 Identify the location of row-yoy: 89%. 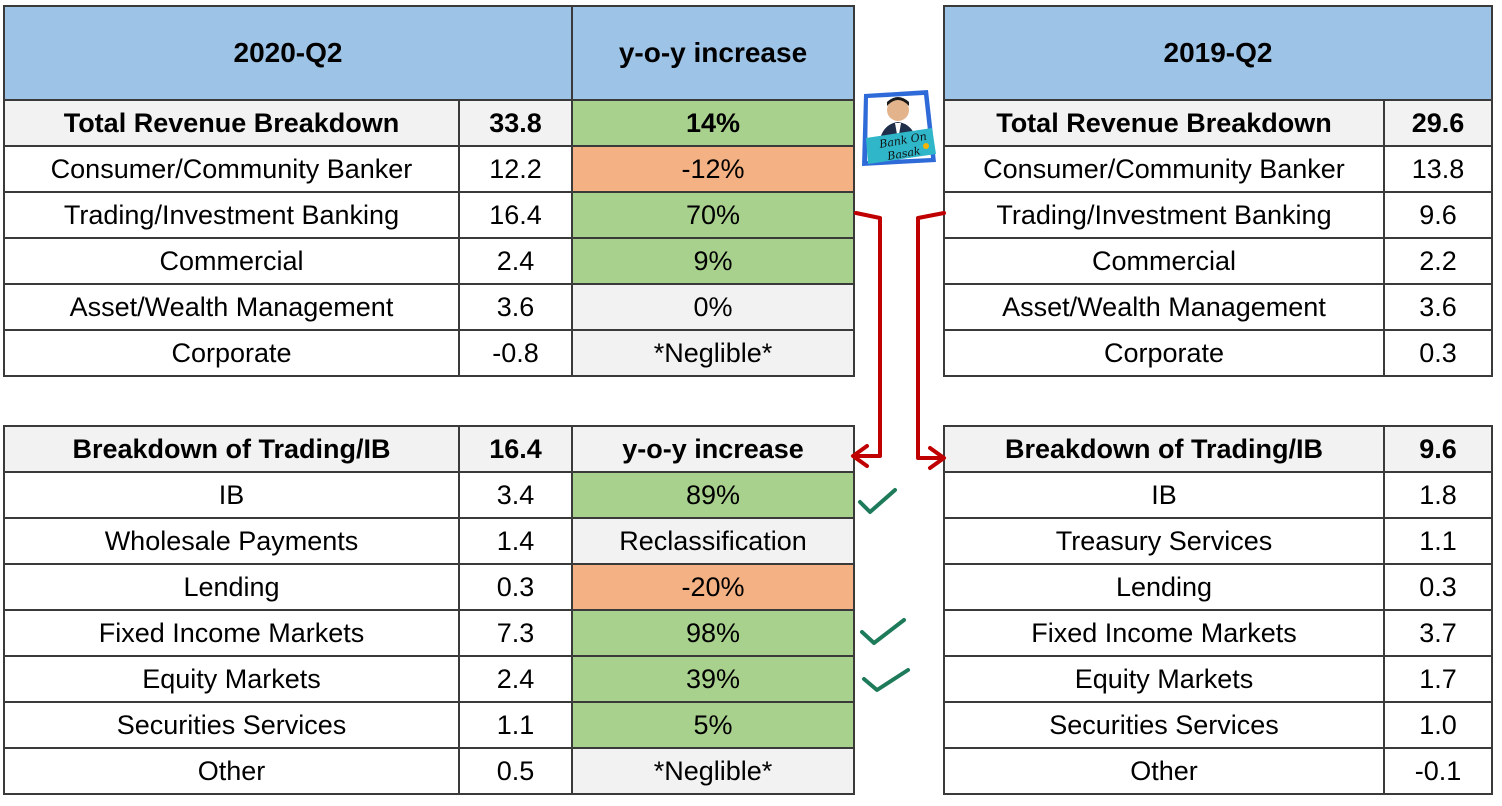
(713, 495).